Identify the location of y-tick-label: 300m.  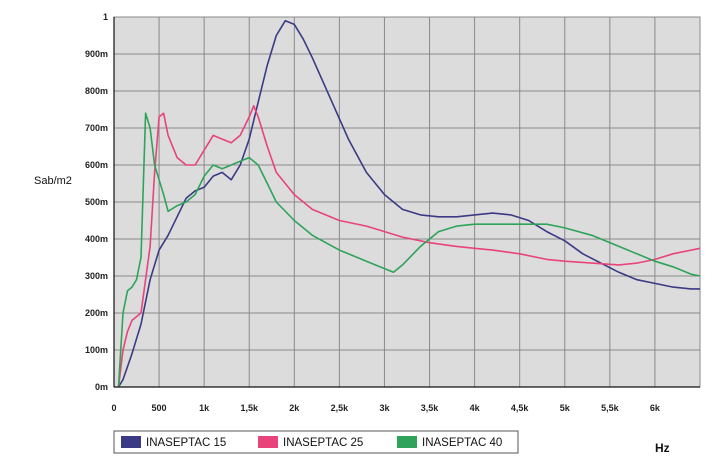
(96, 276).